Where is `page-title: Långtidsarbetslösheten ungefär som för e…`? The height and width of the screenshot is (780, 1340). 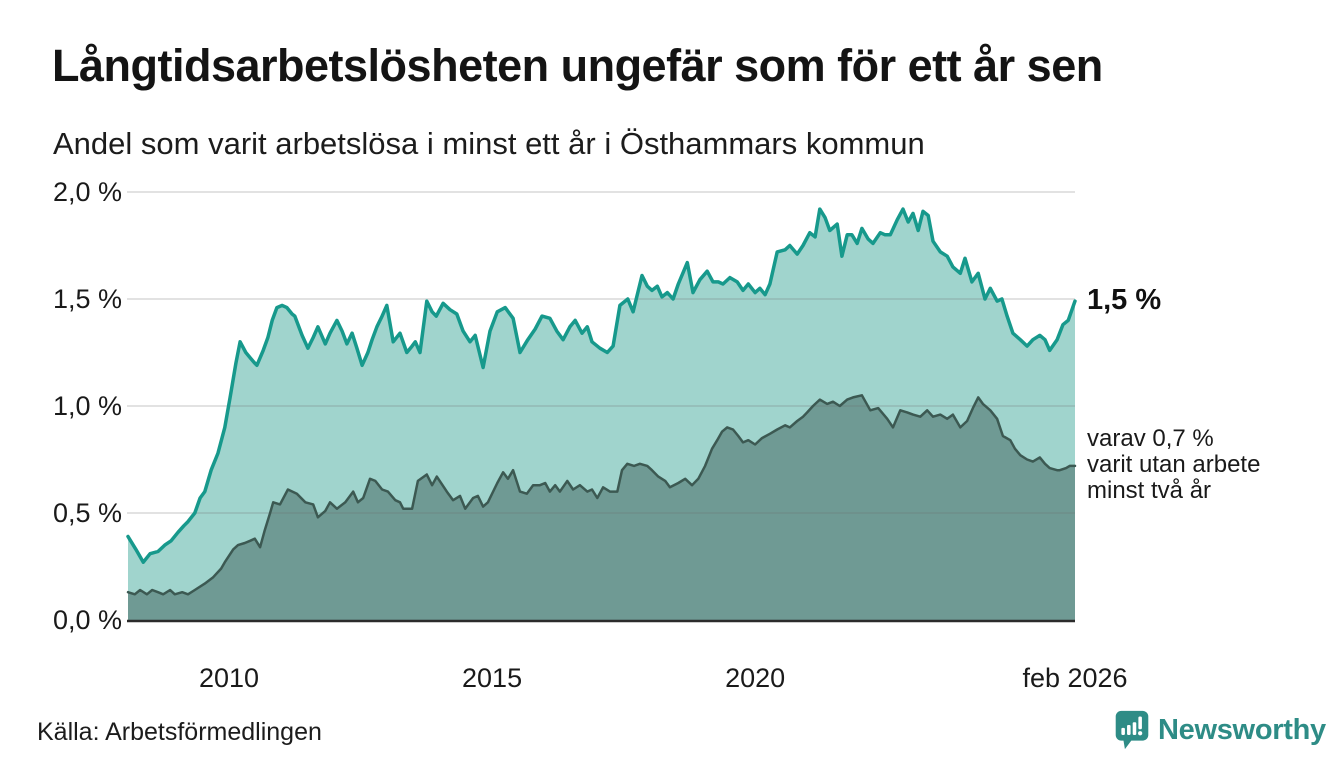
page-title: Långtidsarbetslösheten ungefär som för e… is located at coordinates (577, 65).